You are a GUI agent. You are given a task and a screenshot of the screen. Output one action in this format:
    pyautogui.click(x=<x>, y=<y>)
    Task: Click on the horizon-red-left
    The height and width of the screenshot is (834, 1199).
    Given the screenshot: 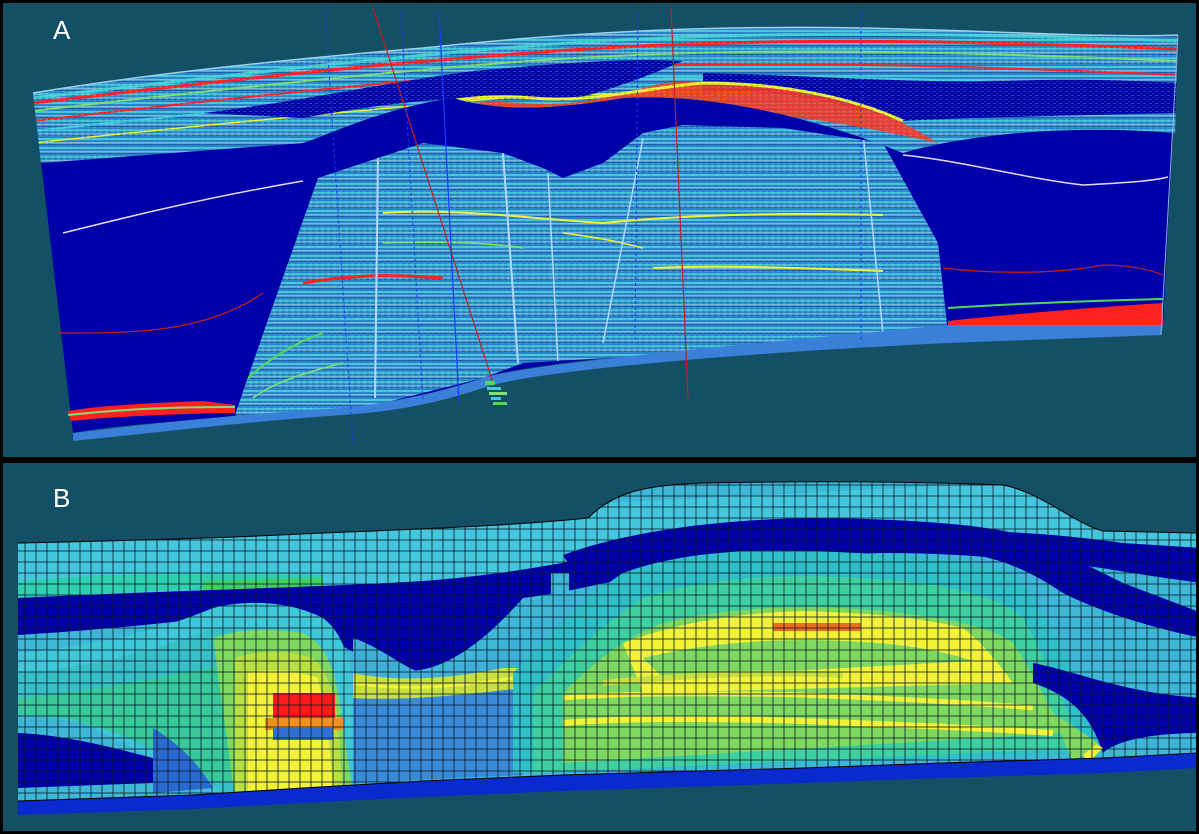 What is the action you would take?
    pyautogui.click(x=160, y=313)
    